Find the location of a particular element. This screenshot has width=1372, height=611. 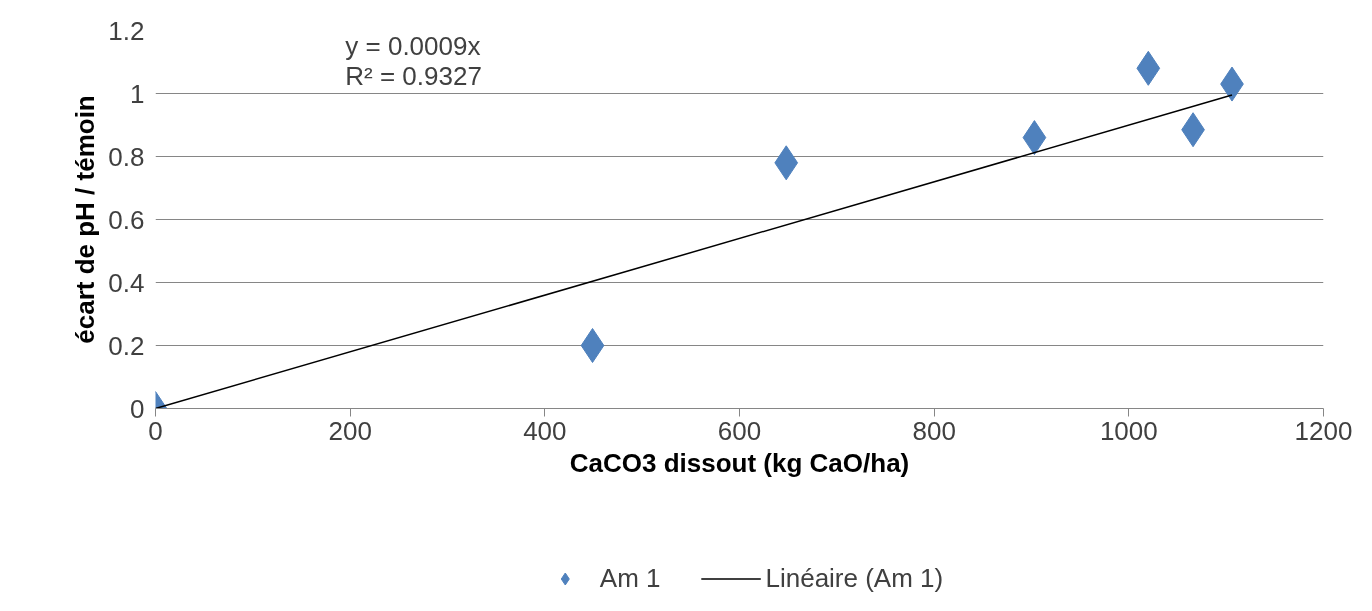

x-tick-label: 1200 is located at coordinates (1323, 430).